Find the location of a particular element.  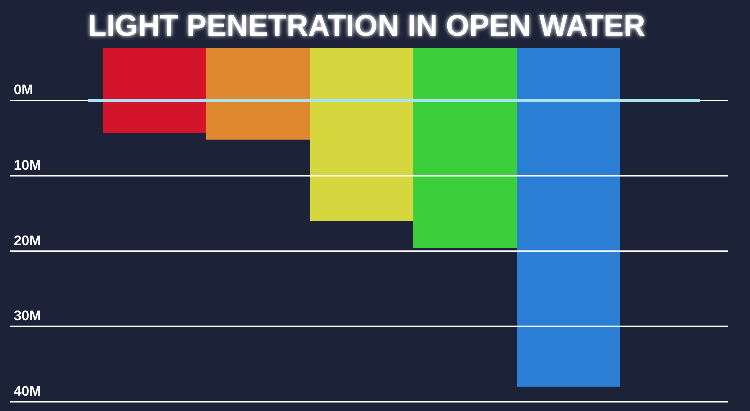

y-tick-label: 10M is located at coordinates (28, 165).